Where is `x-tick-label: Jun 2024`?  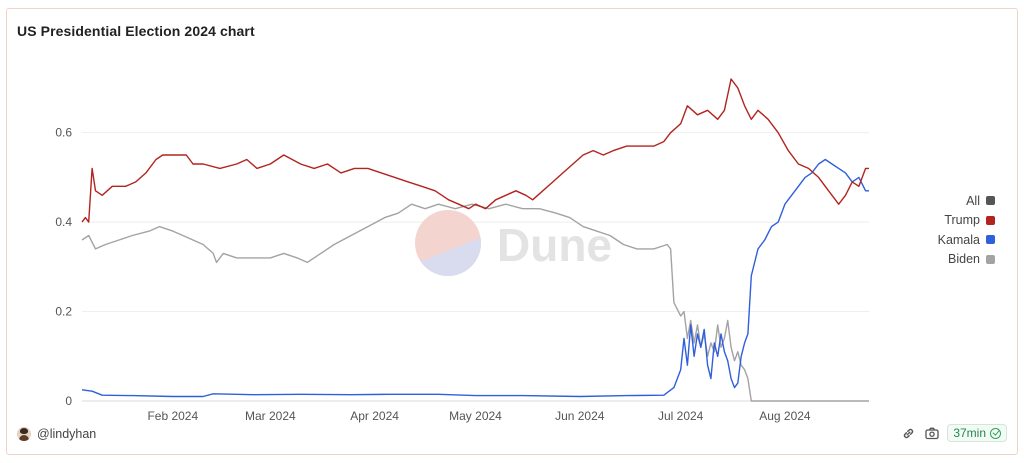 x-tick-label: Jun 2024 is located at coordinates (580, 416).